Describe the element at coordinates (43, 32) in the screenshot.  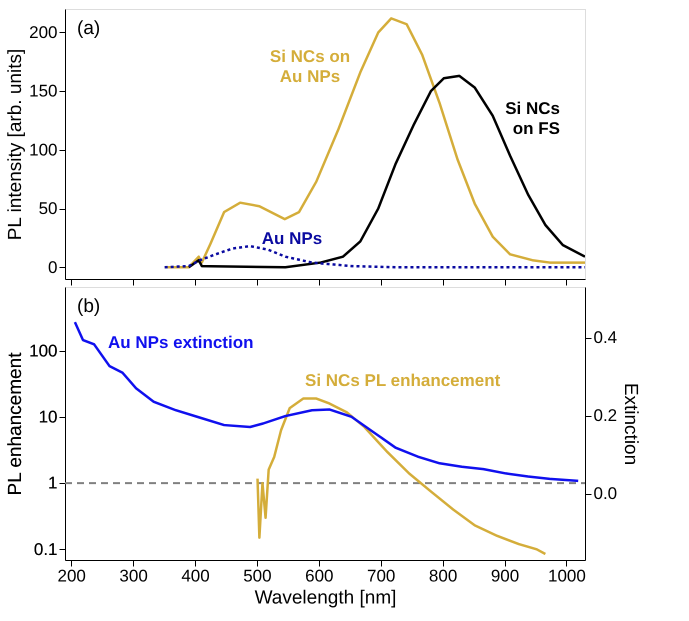
I see `y-tick-label: 200` at that location.